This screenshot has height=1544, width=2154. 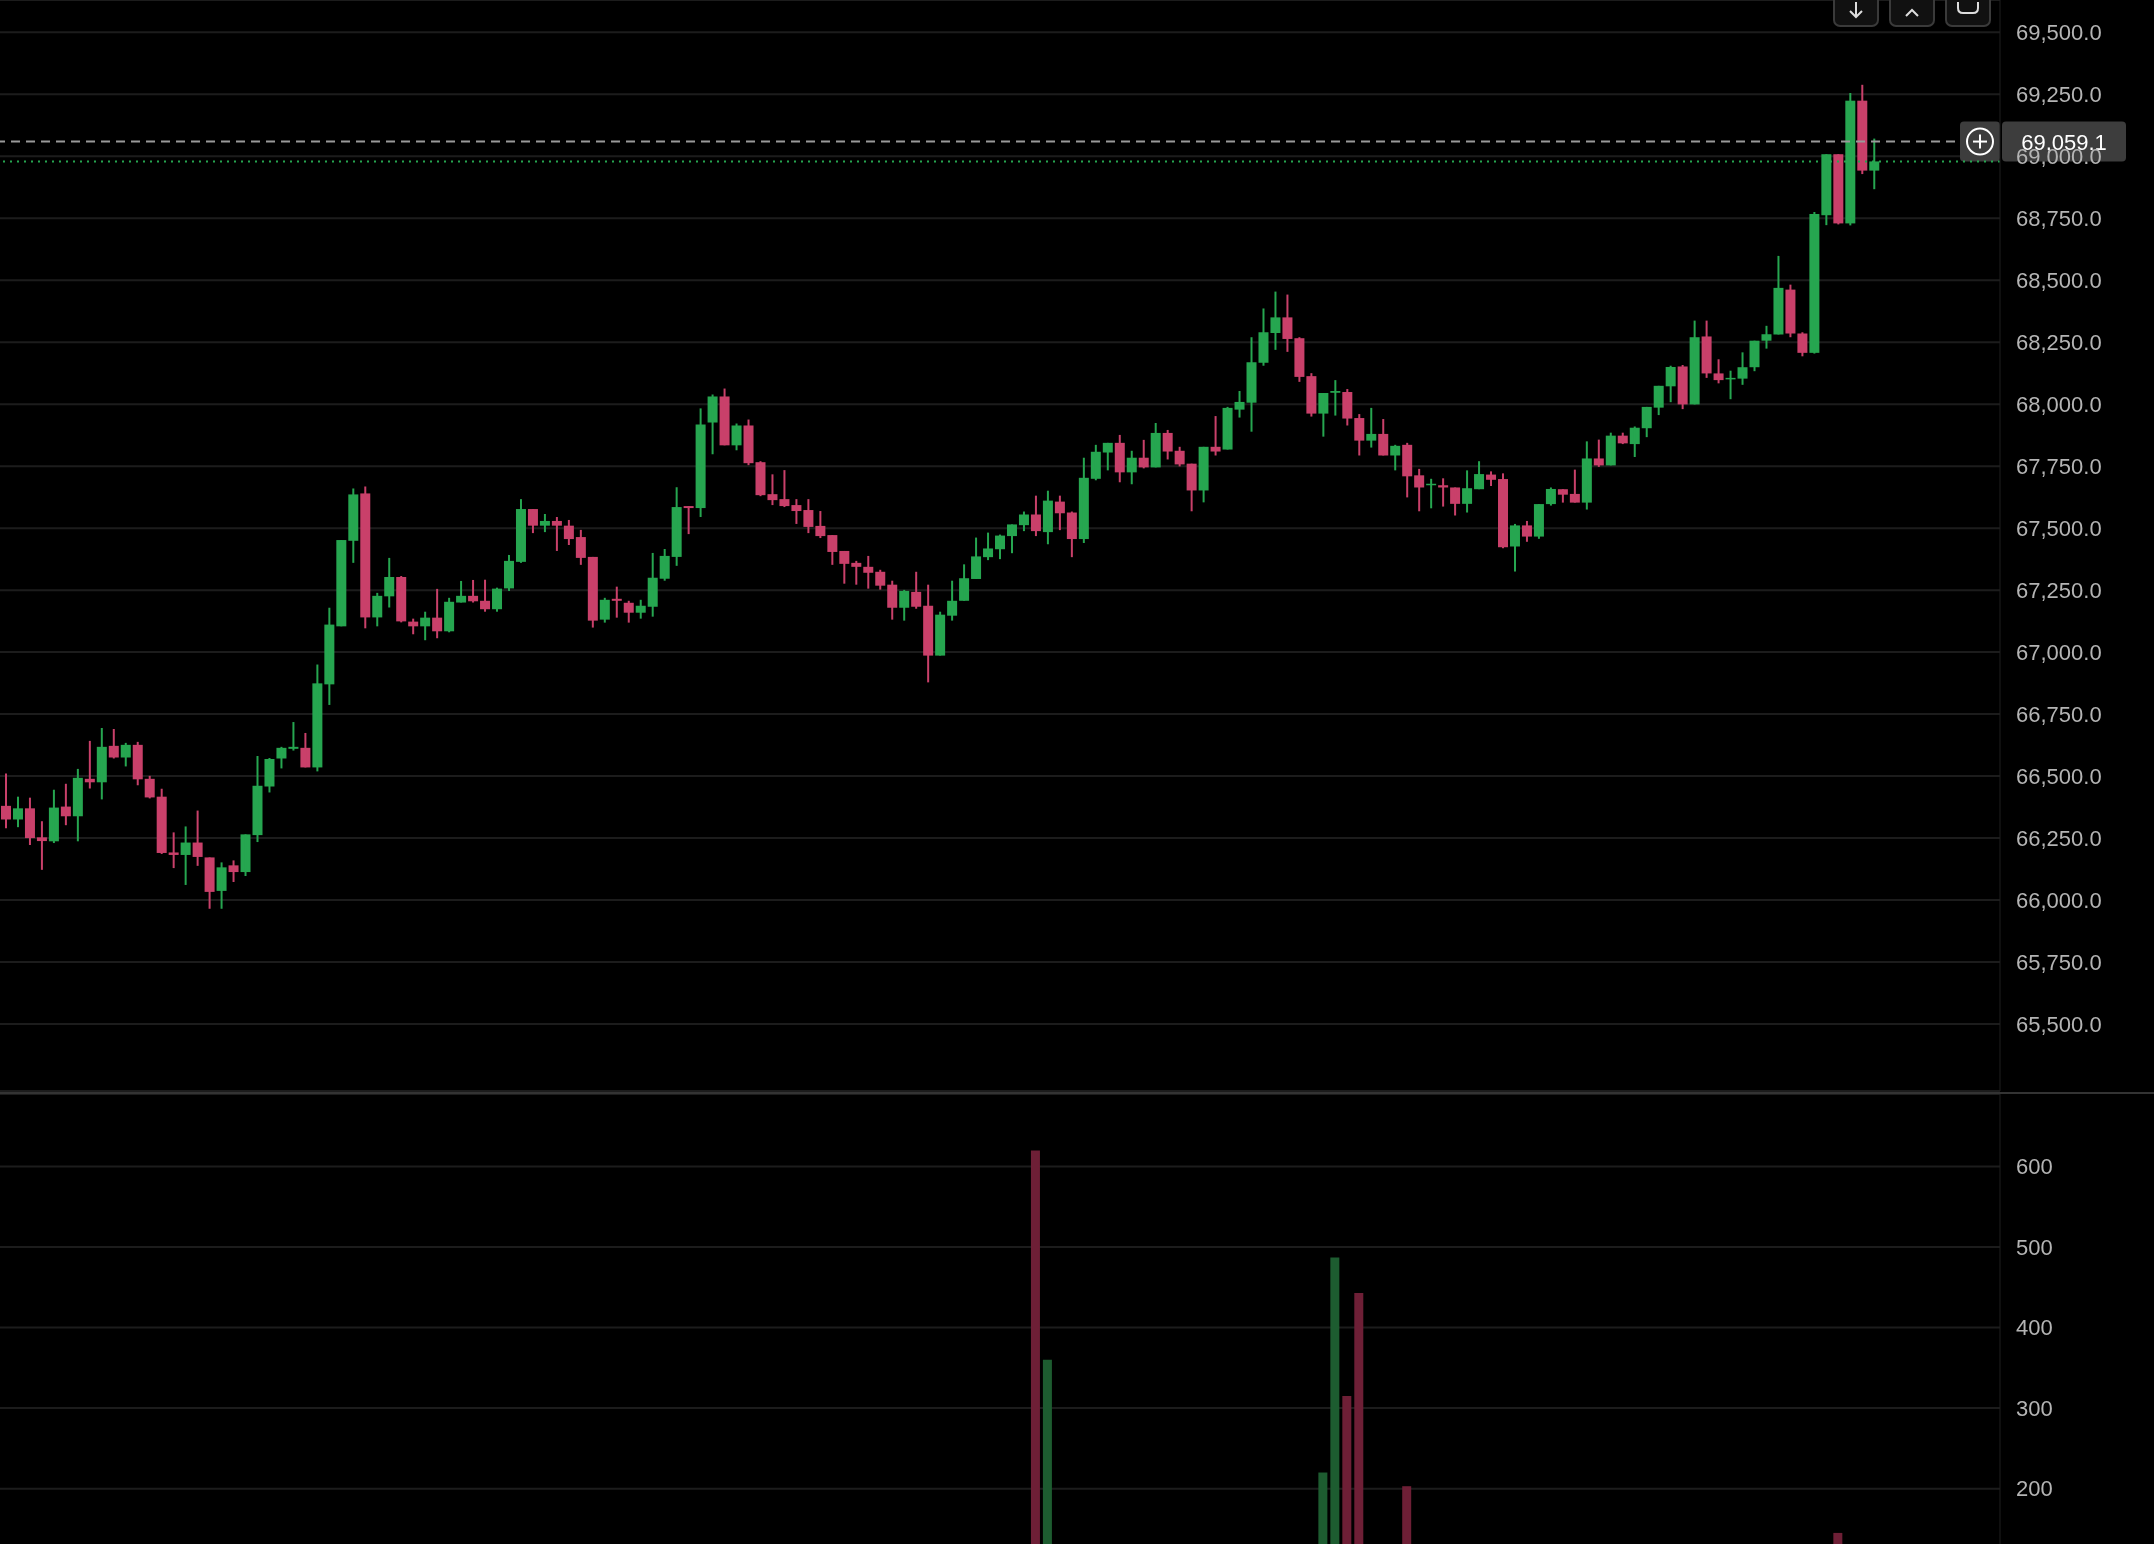 What do you see at coordinates (2059, 219) in the screenshot?
I see `y-tick-label: 68,750.0` at bounding box center [2059, 219].